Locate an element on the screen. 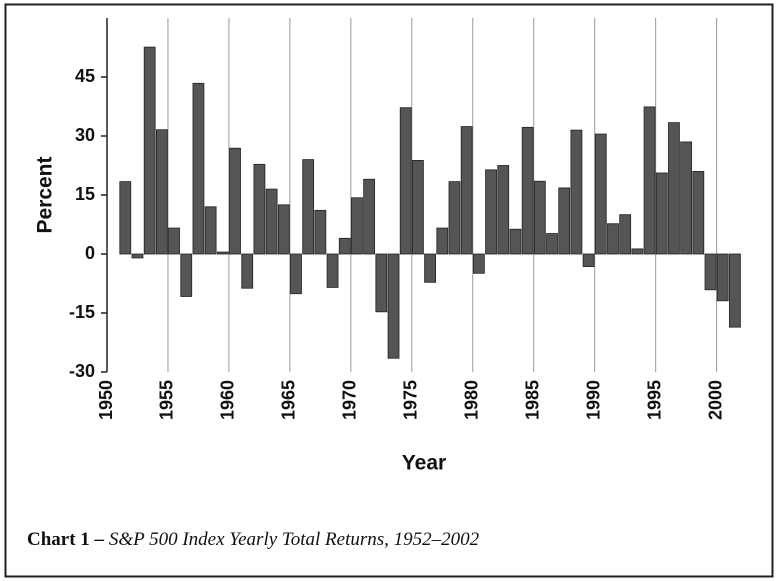 This screenshot has width=779, height=581. y-tick-label: 45 is located at coordinates (85, 76).